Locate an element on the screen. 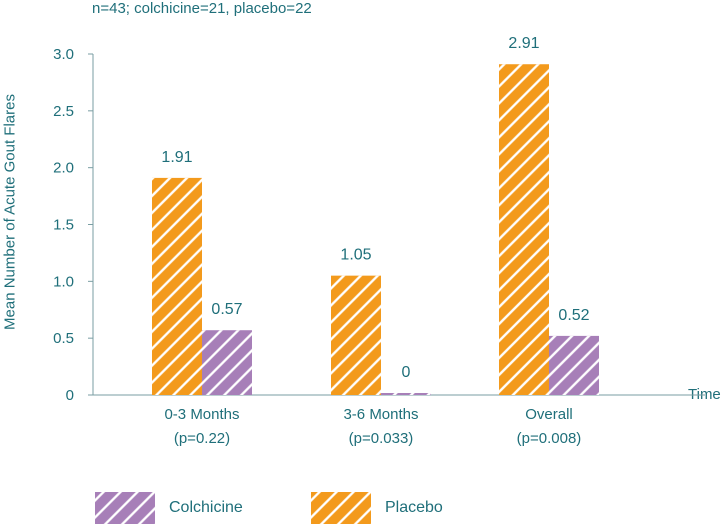 This screenshot has height=524, width=727. x-tick-label: Overall is located at coordinates (549, 414).